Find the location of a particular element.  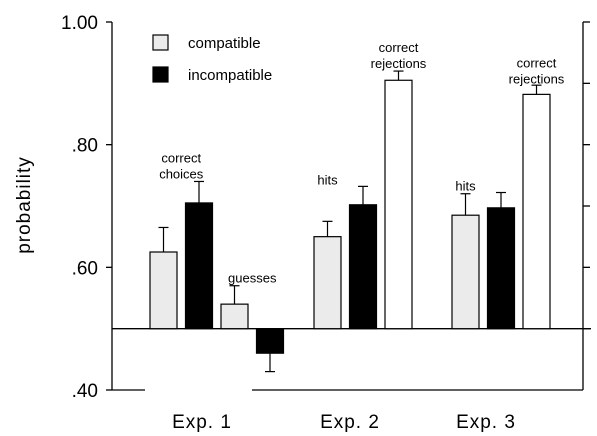

y-tick-label: 1.00 is located at coordinates (79, 23).